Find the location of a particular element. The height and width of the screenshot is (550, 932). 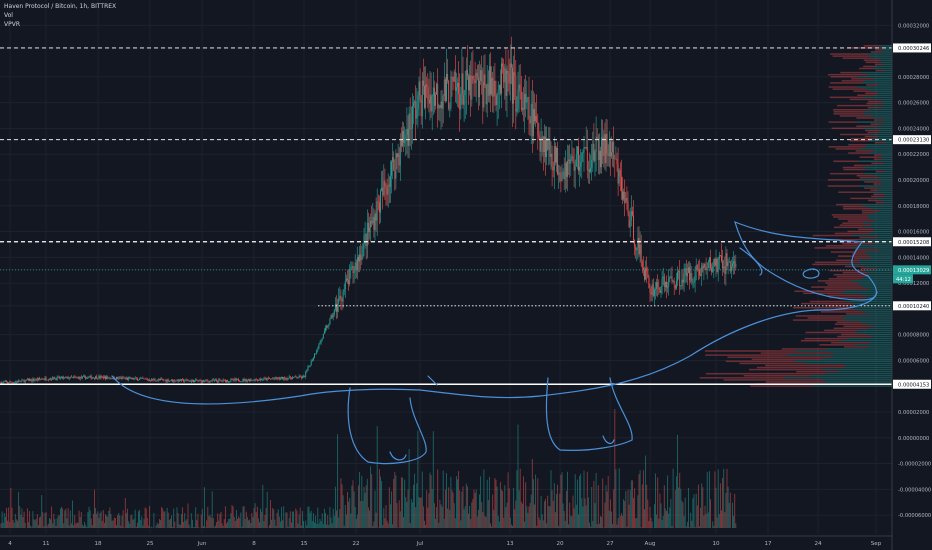

time-tick-label: Aug is located at coordinates (650, 544).